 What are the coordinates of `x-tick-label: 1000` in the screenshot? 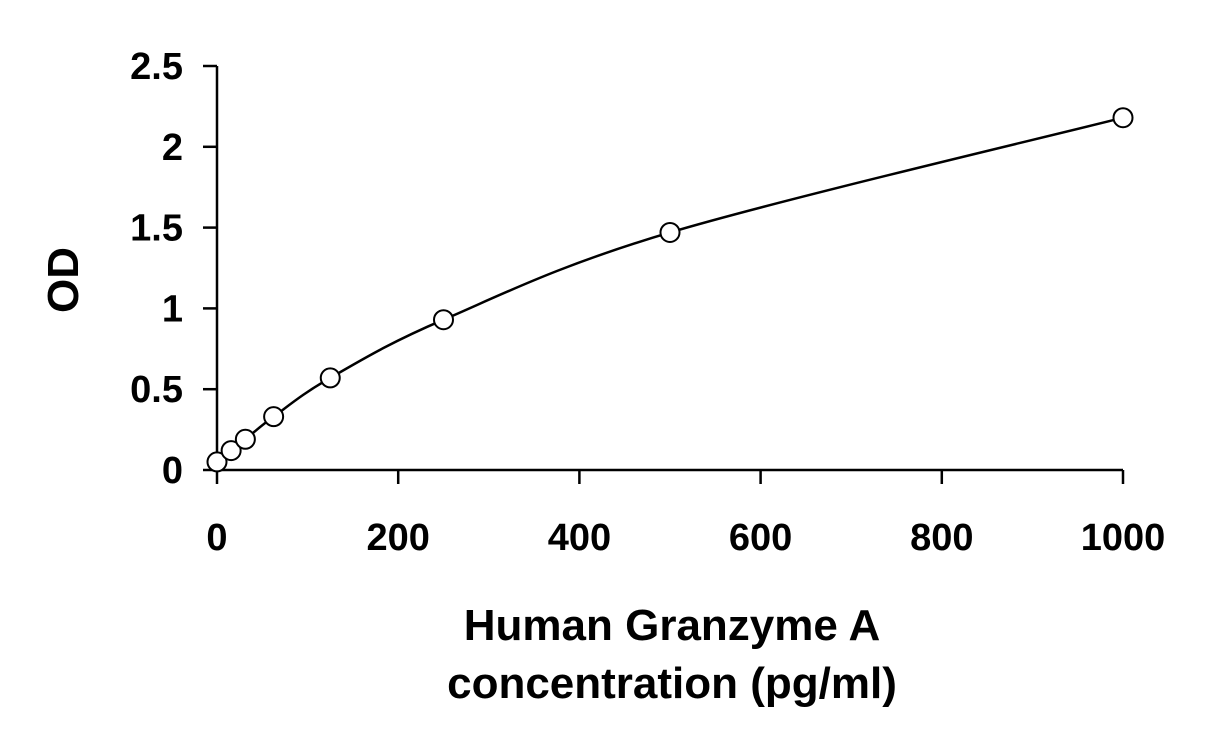 It's located at (1123, 538).